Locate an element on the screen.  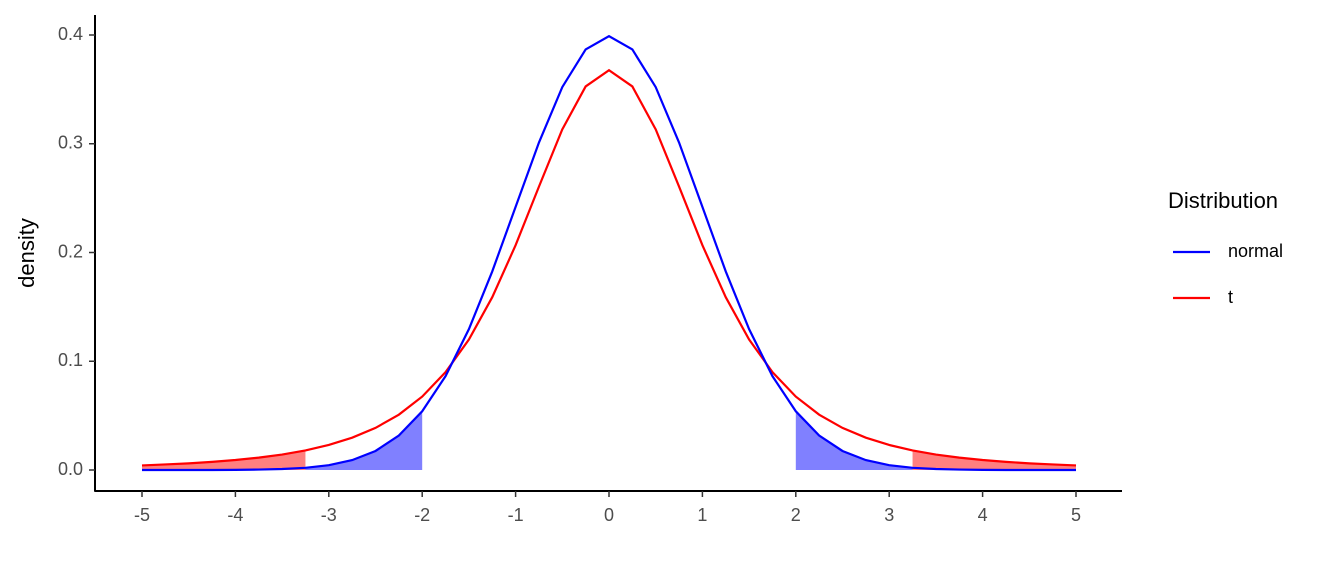
x-tick-label: 5 is located at coordinates (1076, 515).